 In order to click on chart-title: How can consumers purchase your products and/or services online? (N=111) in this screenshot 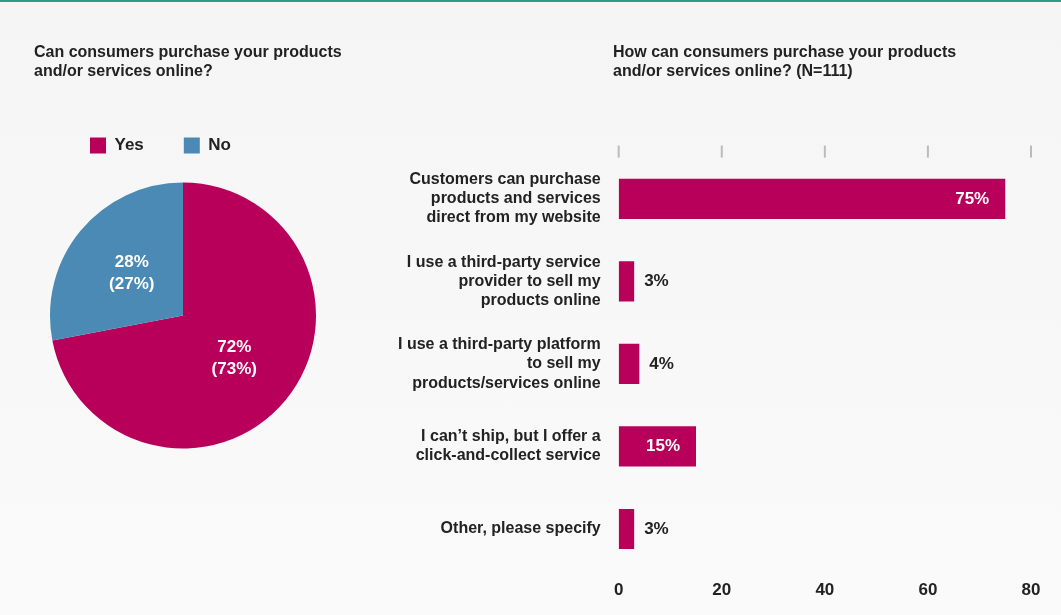, I will do `click(785, 61)`.